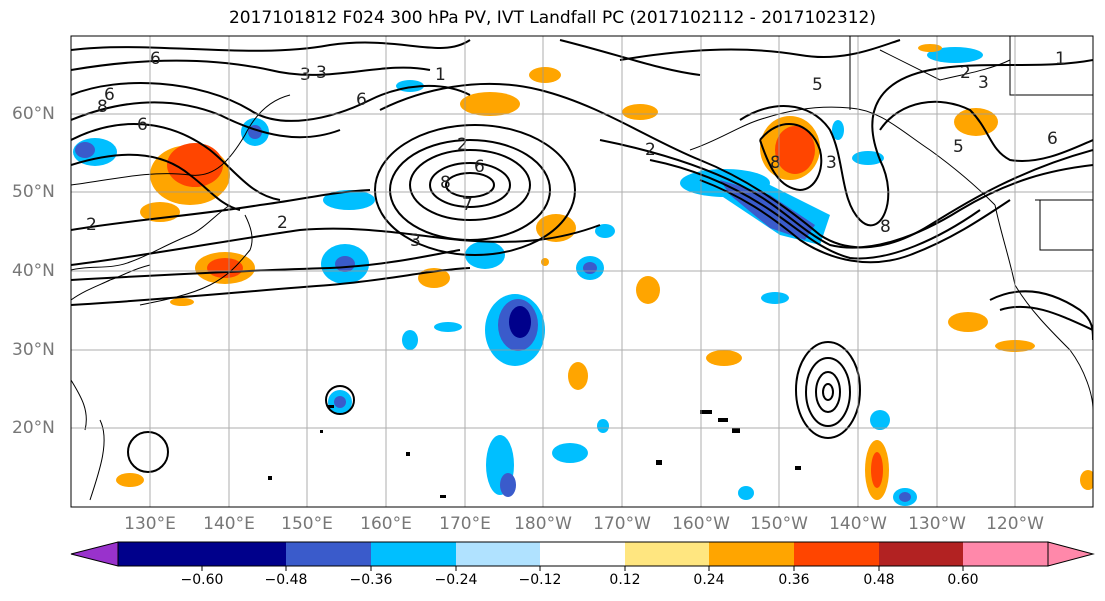 The width and height of the screenshot is (1105, 601). What do you see at coordinates (94, 554) in the screenshot?
I see `colorbar-min-extension` at bounding box center [94, 554].